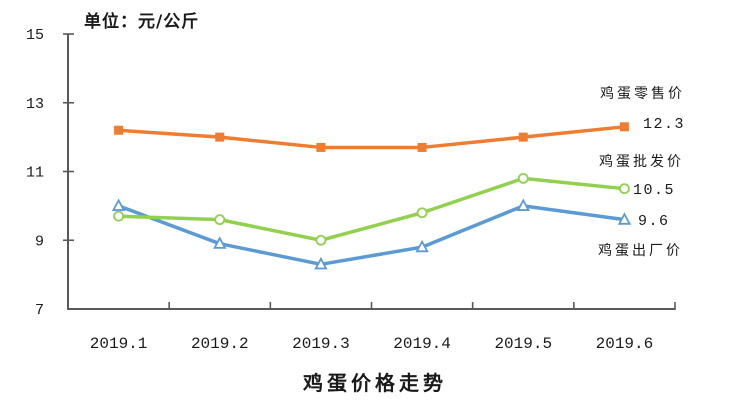 The height and width of the screenshot is (405, 750). I want to click on end-value-factory: 9.6, so click(654, 221).